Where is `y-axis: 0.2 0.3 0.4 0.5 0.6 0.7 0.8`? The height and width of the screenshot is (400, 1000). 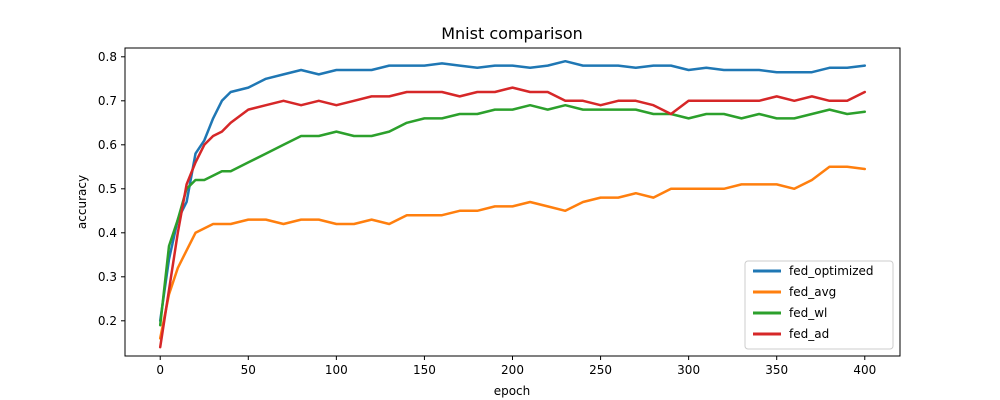
y-axis: 0.2 0.3 0.4 0.5 0.6 0.7 0.8 is located at coordinates (111, 189).